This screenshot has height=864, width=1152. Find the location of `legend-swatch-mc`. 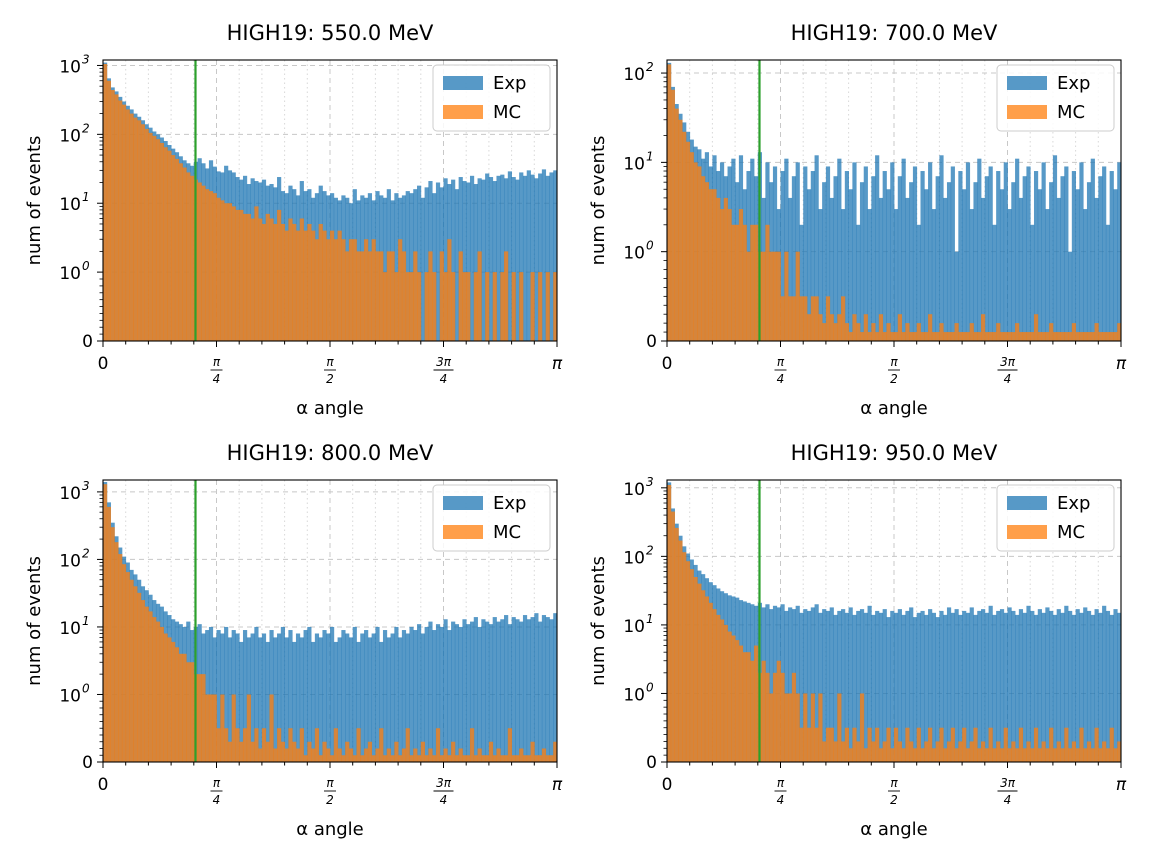

legend-swatch-mc is located at coordinates (463, 112).